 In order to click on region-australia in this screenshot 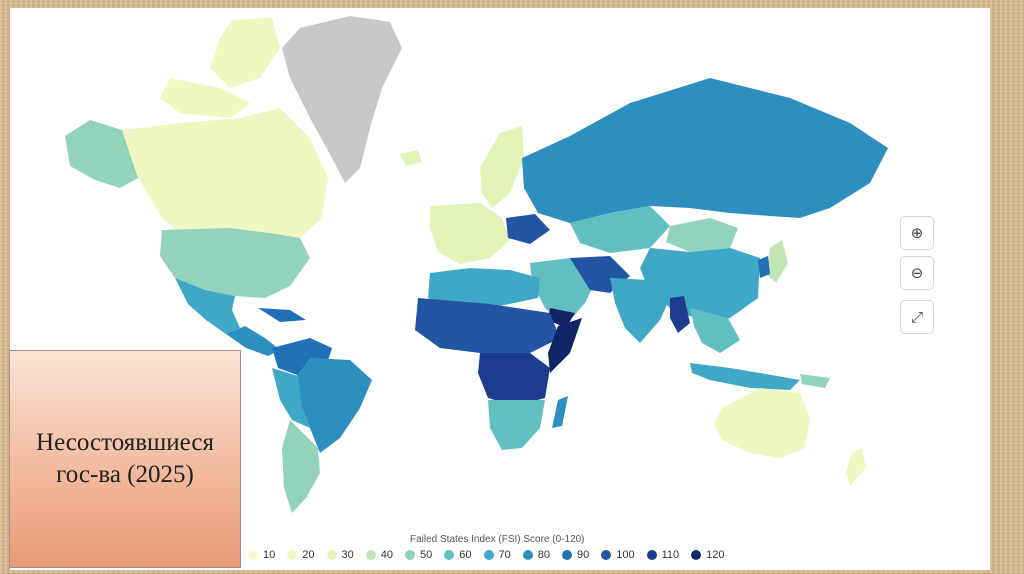, I will do `click(762, 423)`.